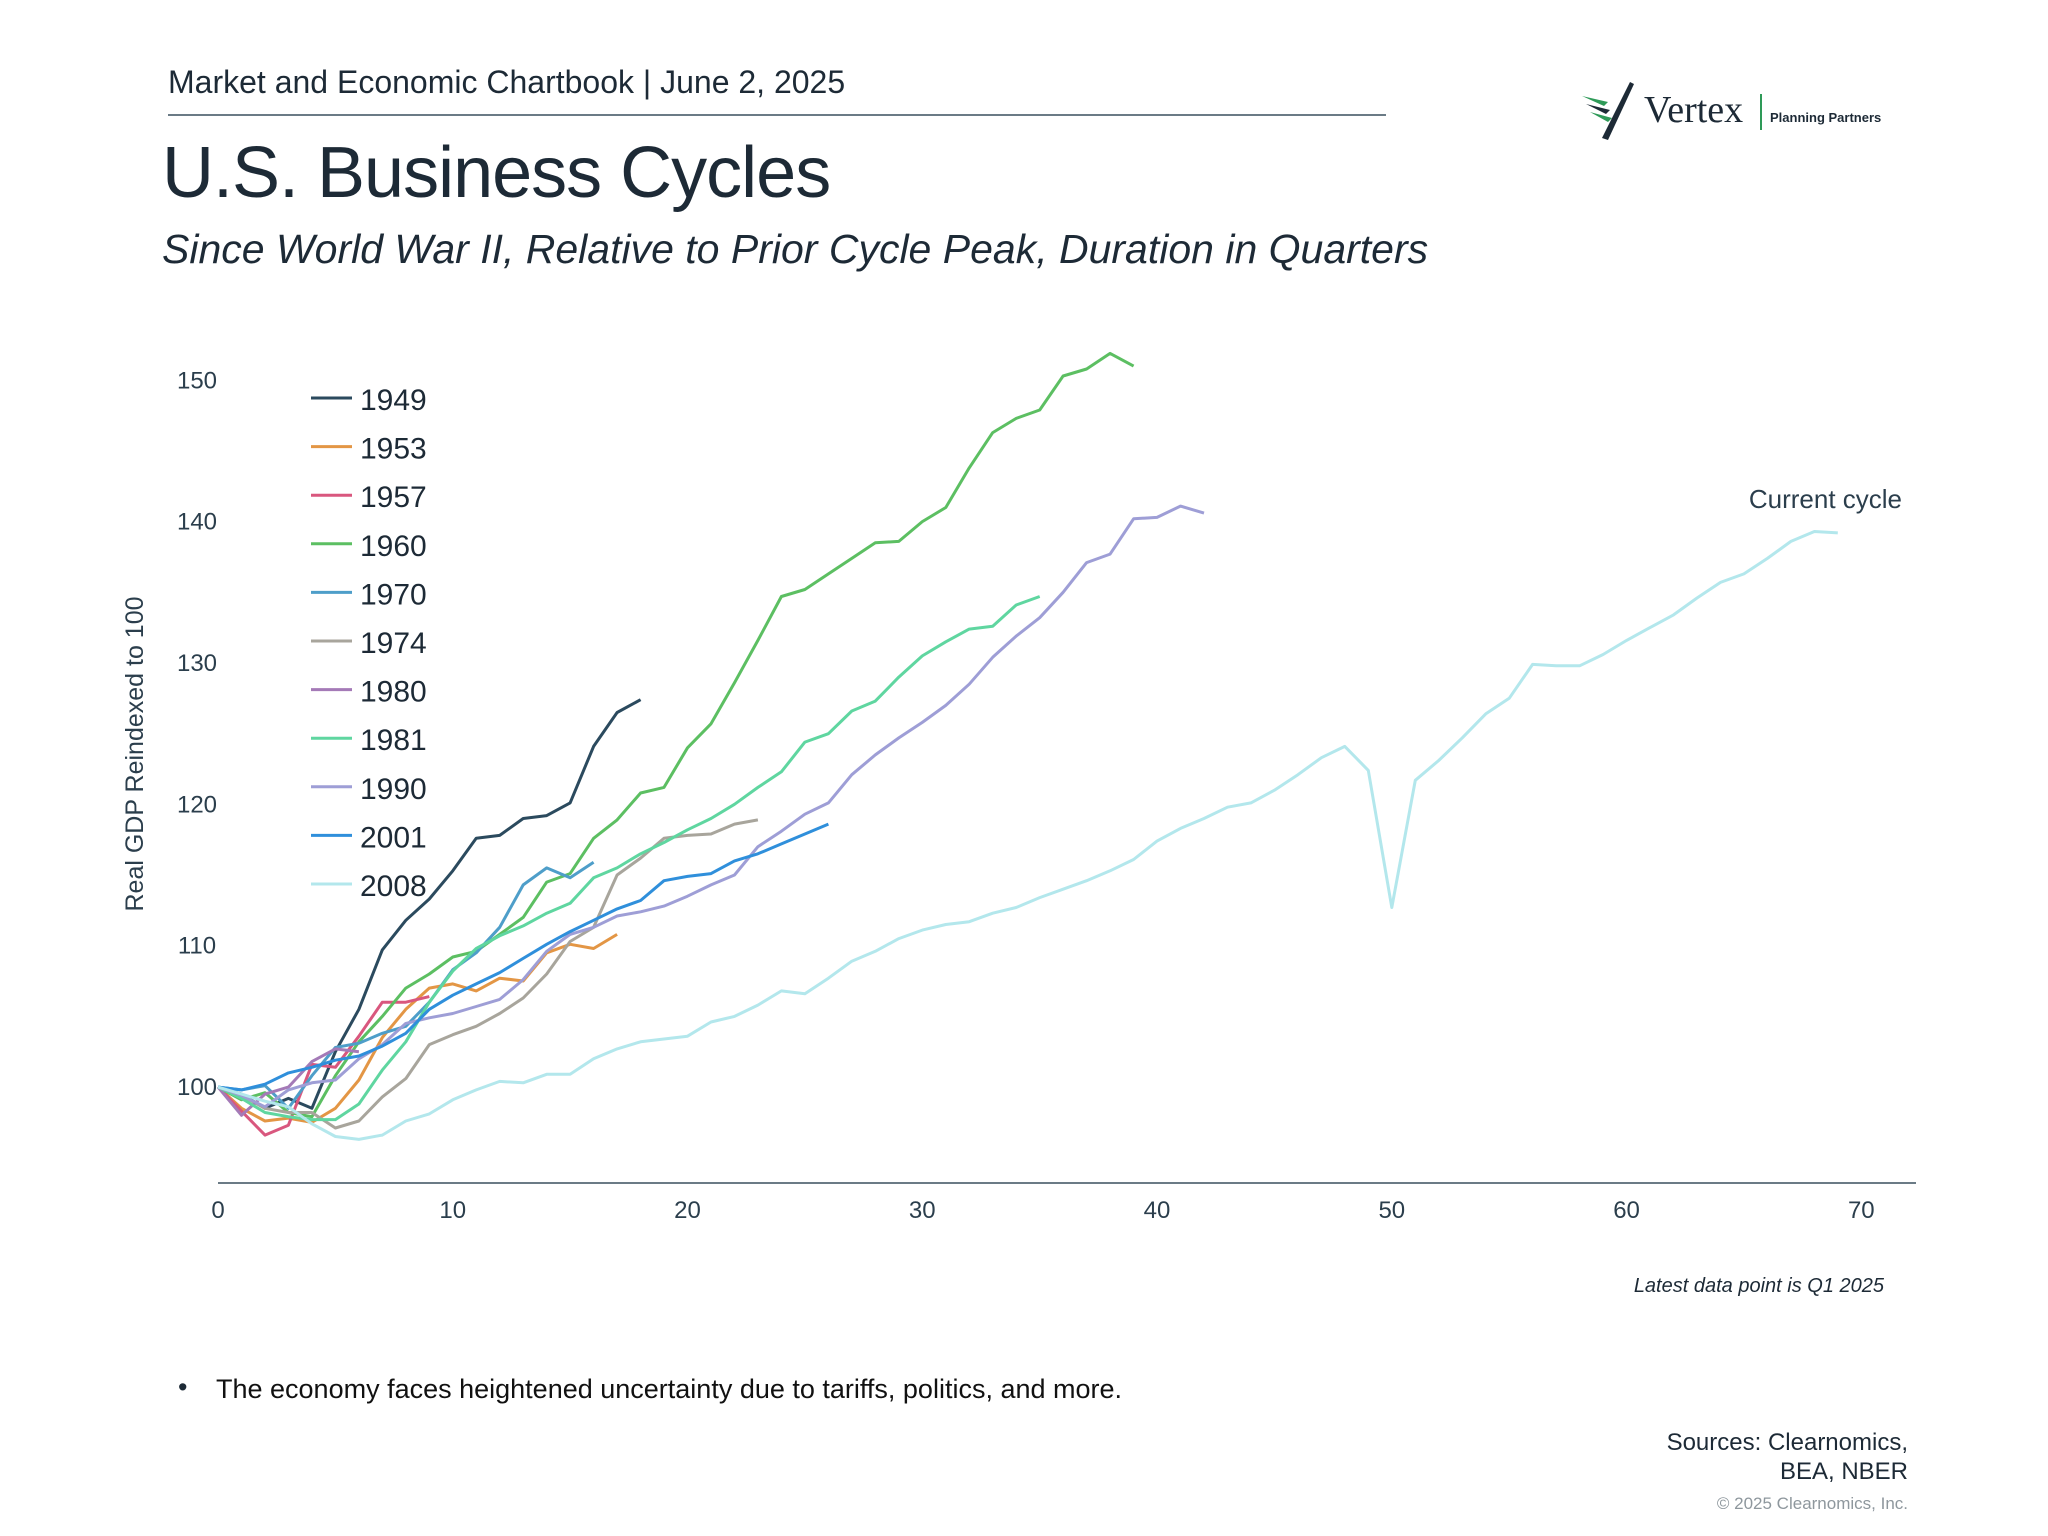  Describe the element at coordinates (393, 837) in the screenshot. I see `legend-label-2001: 2001` at that location.